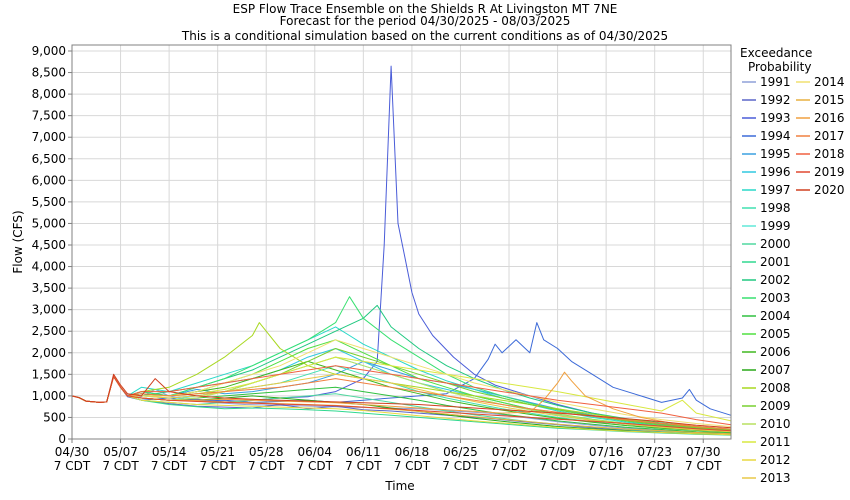  Describe the element at coordinates (363, 452) in the screenshot. I see `x-tick-label-date: 06/11` at that location.